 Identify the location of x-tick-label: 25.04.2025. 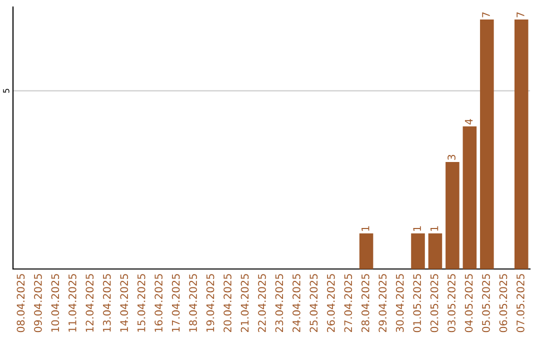
(314, 303).